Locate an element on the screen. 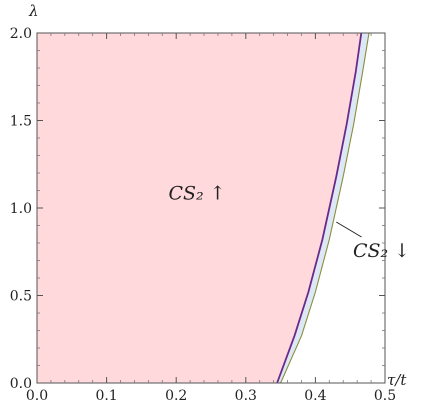 This screenshot has height=412, width=421. y-tick-label: 0.0 is located at coordinates (21, 384).